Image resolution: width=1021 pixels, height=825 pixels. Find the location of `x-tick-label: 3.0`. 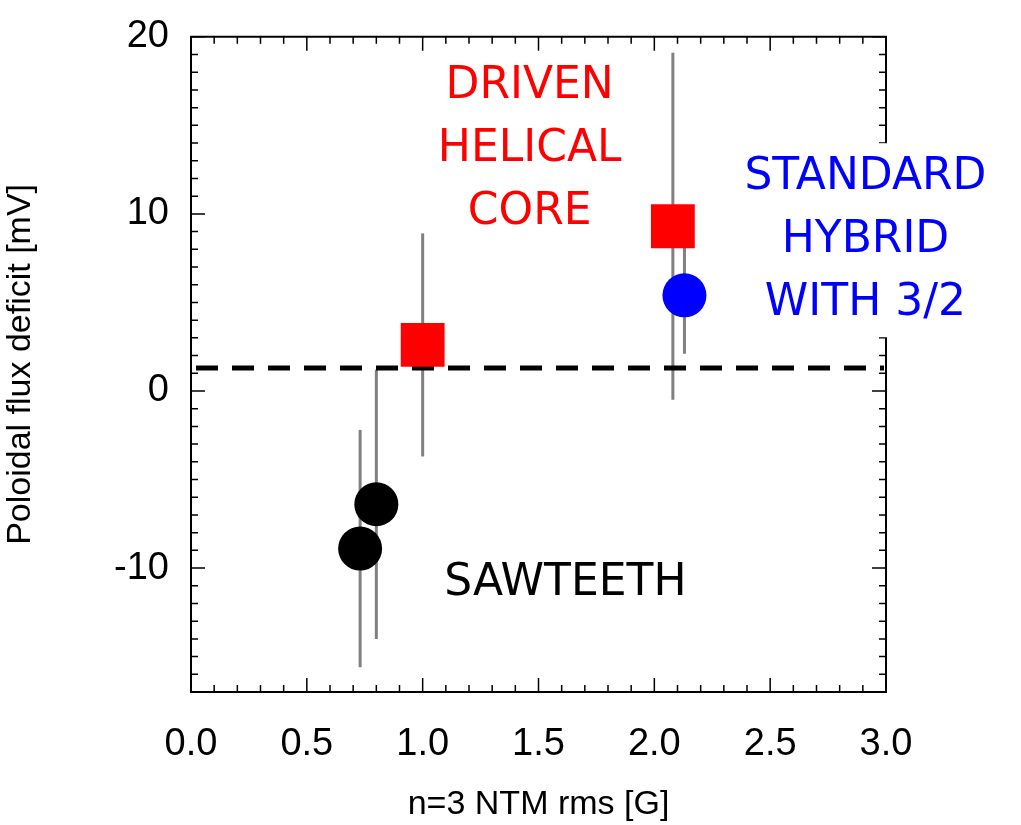

x-tick-label: 3.0 is located at coordinates (886, 742).